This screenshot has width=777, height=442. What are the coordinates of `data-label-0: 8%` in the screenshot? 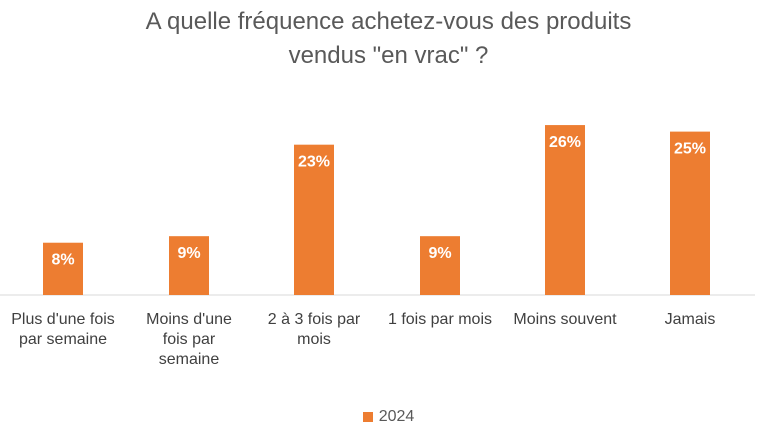 It's located at (62, 260).